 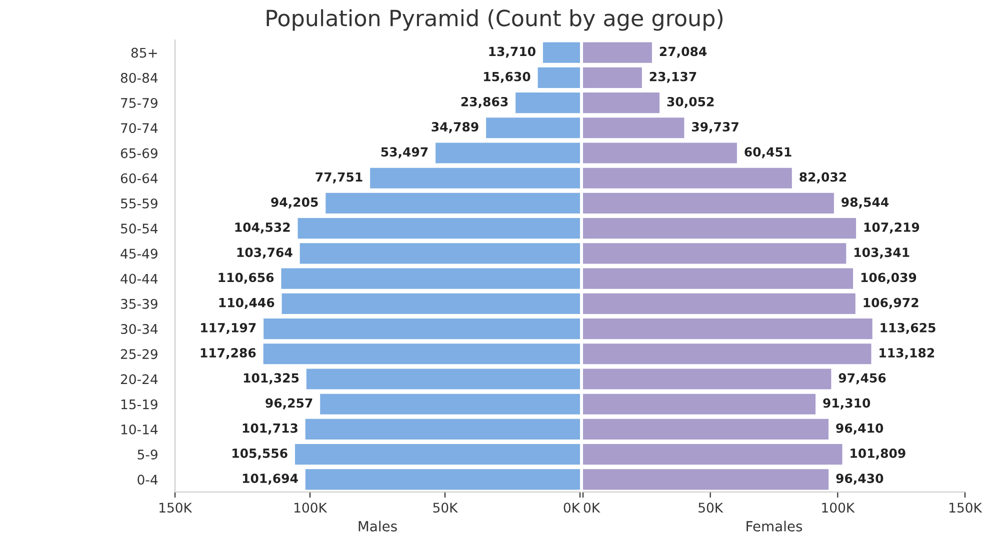 What do you see at coordinates (228, 354) in the screenshot?
I see `data-label: 117,286` at bounding box center [228, 354].